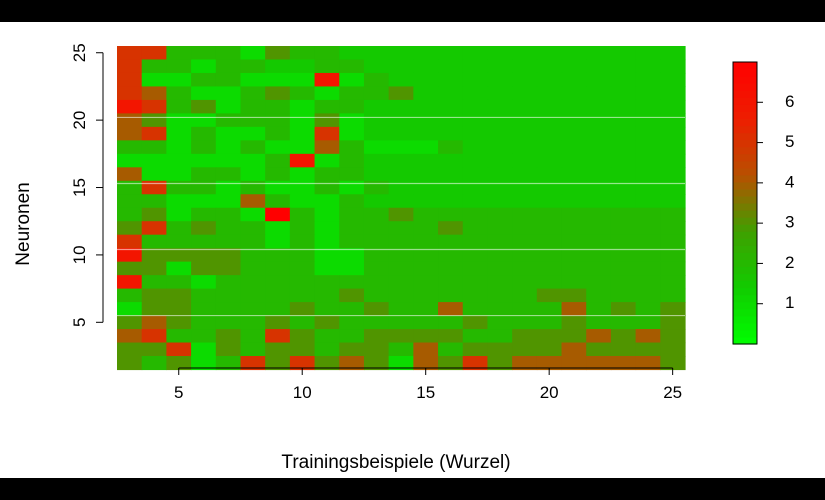 The image size is (825, 500). Describe the element at coordinates (79, 254) in the screenshot. I see `y-tick-label: 10` at that location.